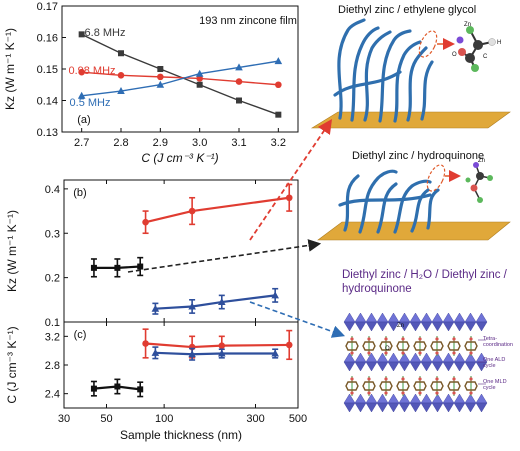 The image size is (520, 451). I want to click on atom-label-o-bottom: O, so click(387, 349).